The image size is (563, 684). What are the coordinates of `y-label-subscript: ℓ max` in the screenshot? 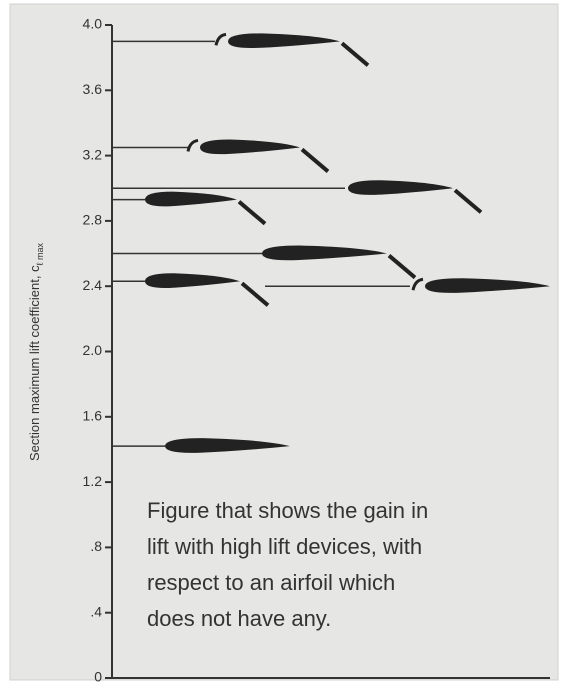 It's located at (40, 254).